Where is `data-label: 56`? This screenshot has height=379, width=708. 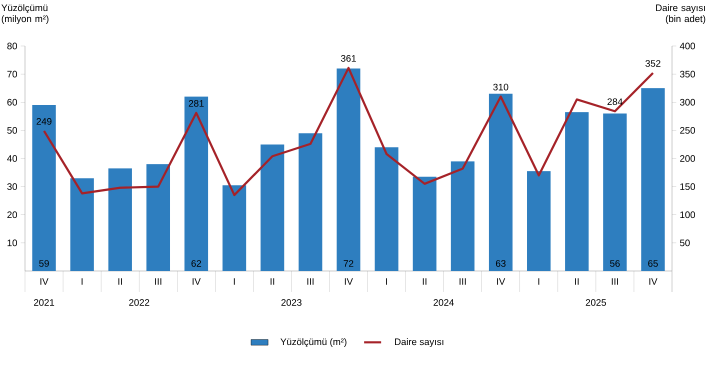 data-label: 56 is located at coordinates (615, 263).